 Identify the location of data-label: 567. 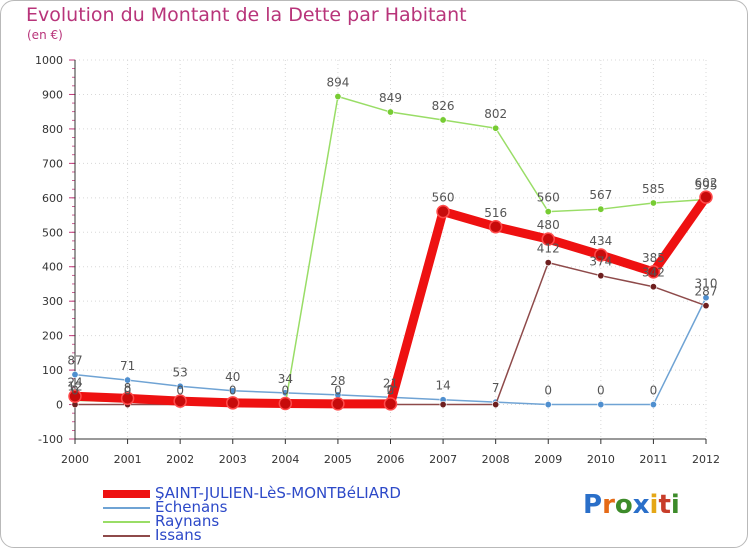
(600, 195).